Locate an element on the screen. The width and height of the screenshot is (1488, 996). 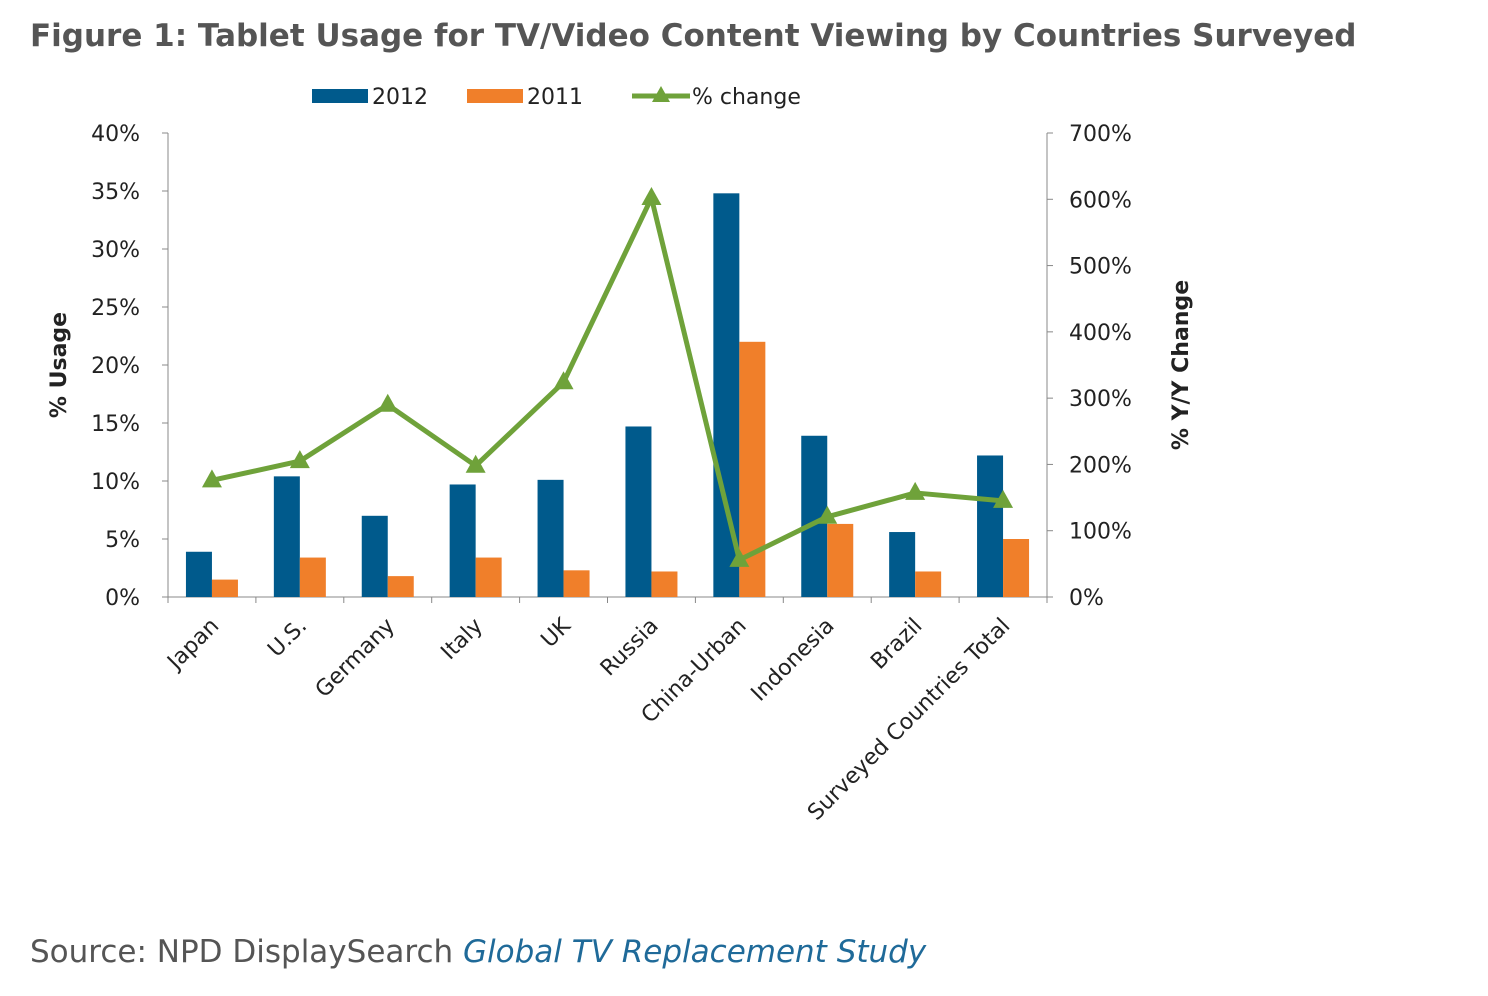
y-axis-label: % Usage is located at coordinates (59, 365).